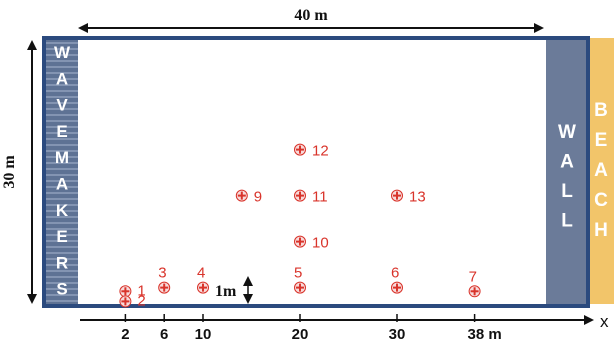  I want to click on gauge-label: 10, so click(320, 243).